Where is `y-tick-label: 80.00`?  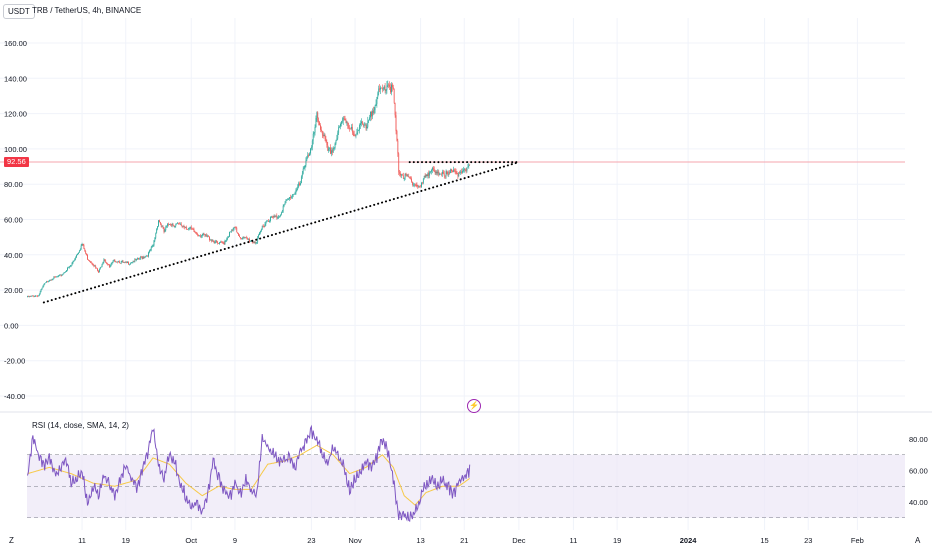
y-tick-label: 80.00 is located at coordinates (13, 184).